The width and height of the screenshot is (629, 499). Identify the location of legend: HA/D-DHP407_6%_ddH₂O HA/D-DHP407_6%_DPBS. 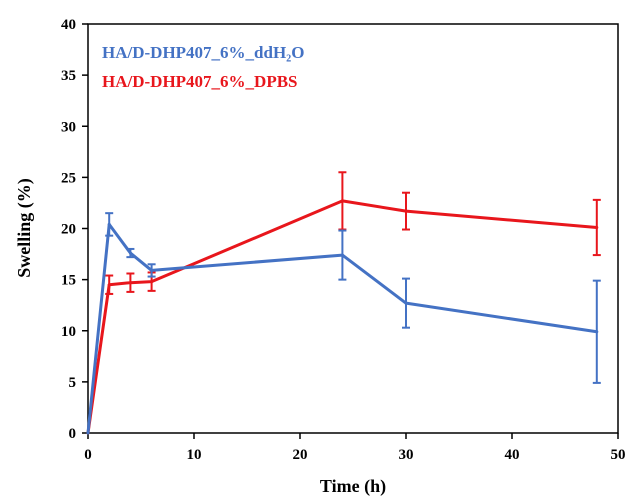
(203, 67).